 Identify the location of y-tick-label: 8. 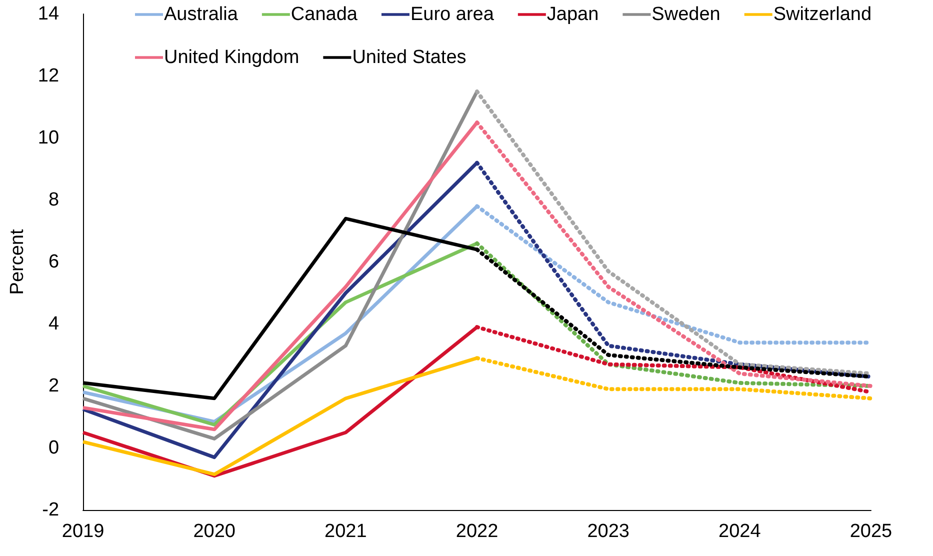
(54, 200).